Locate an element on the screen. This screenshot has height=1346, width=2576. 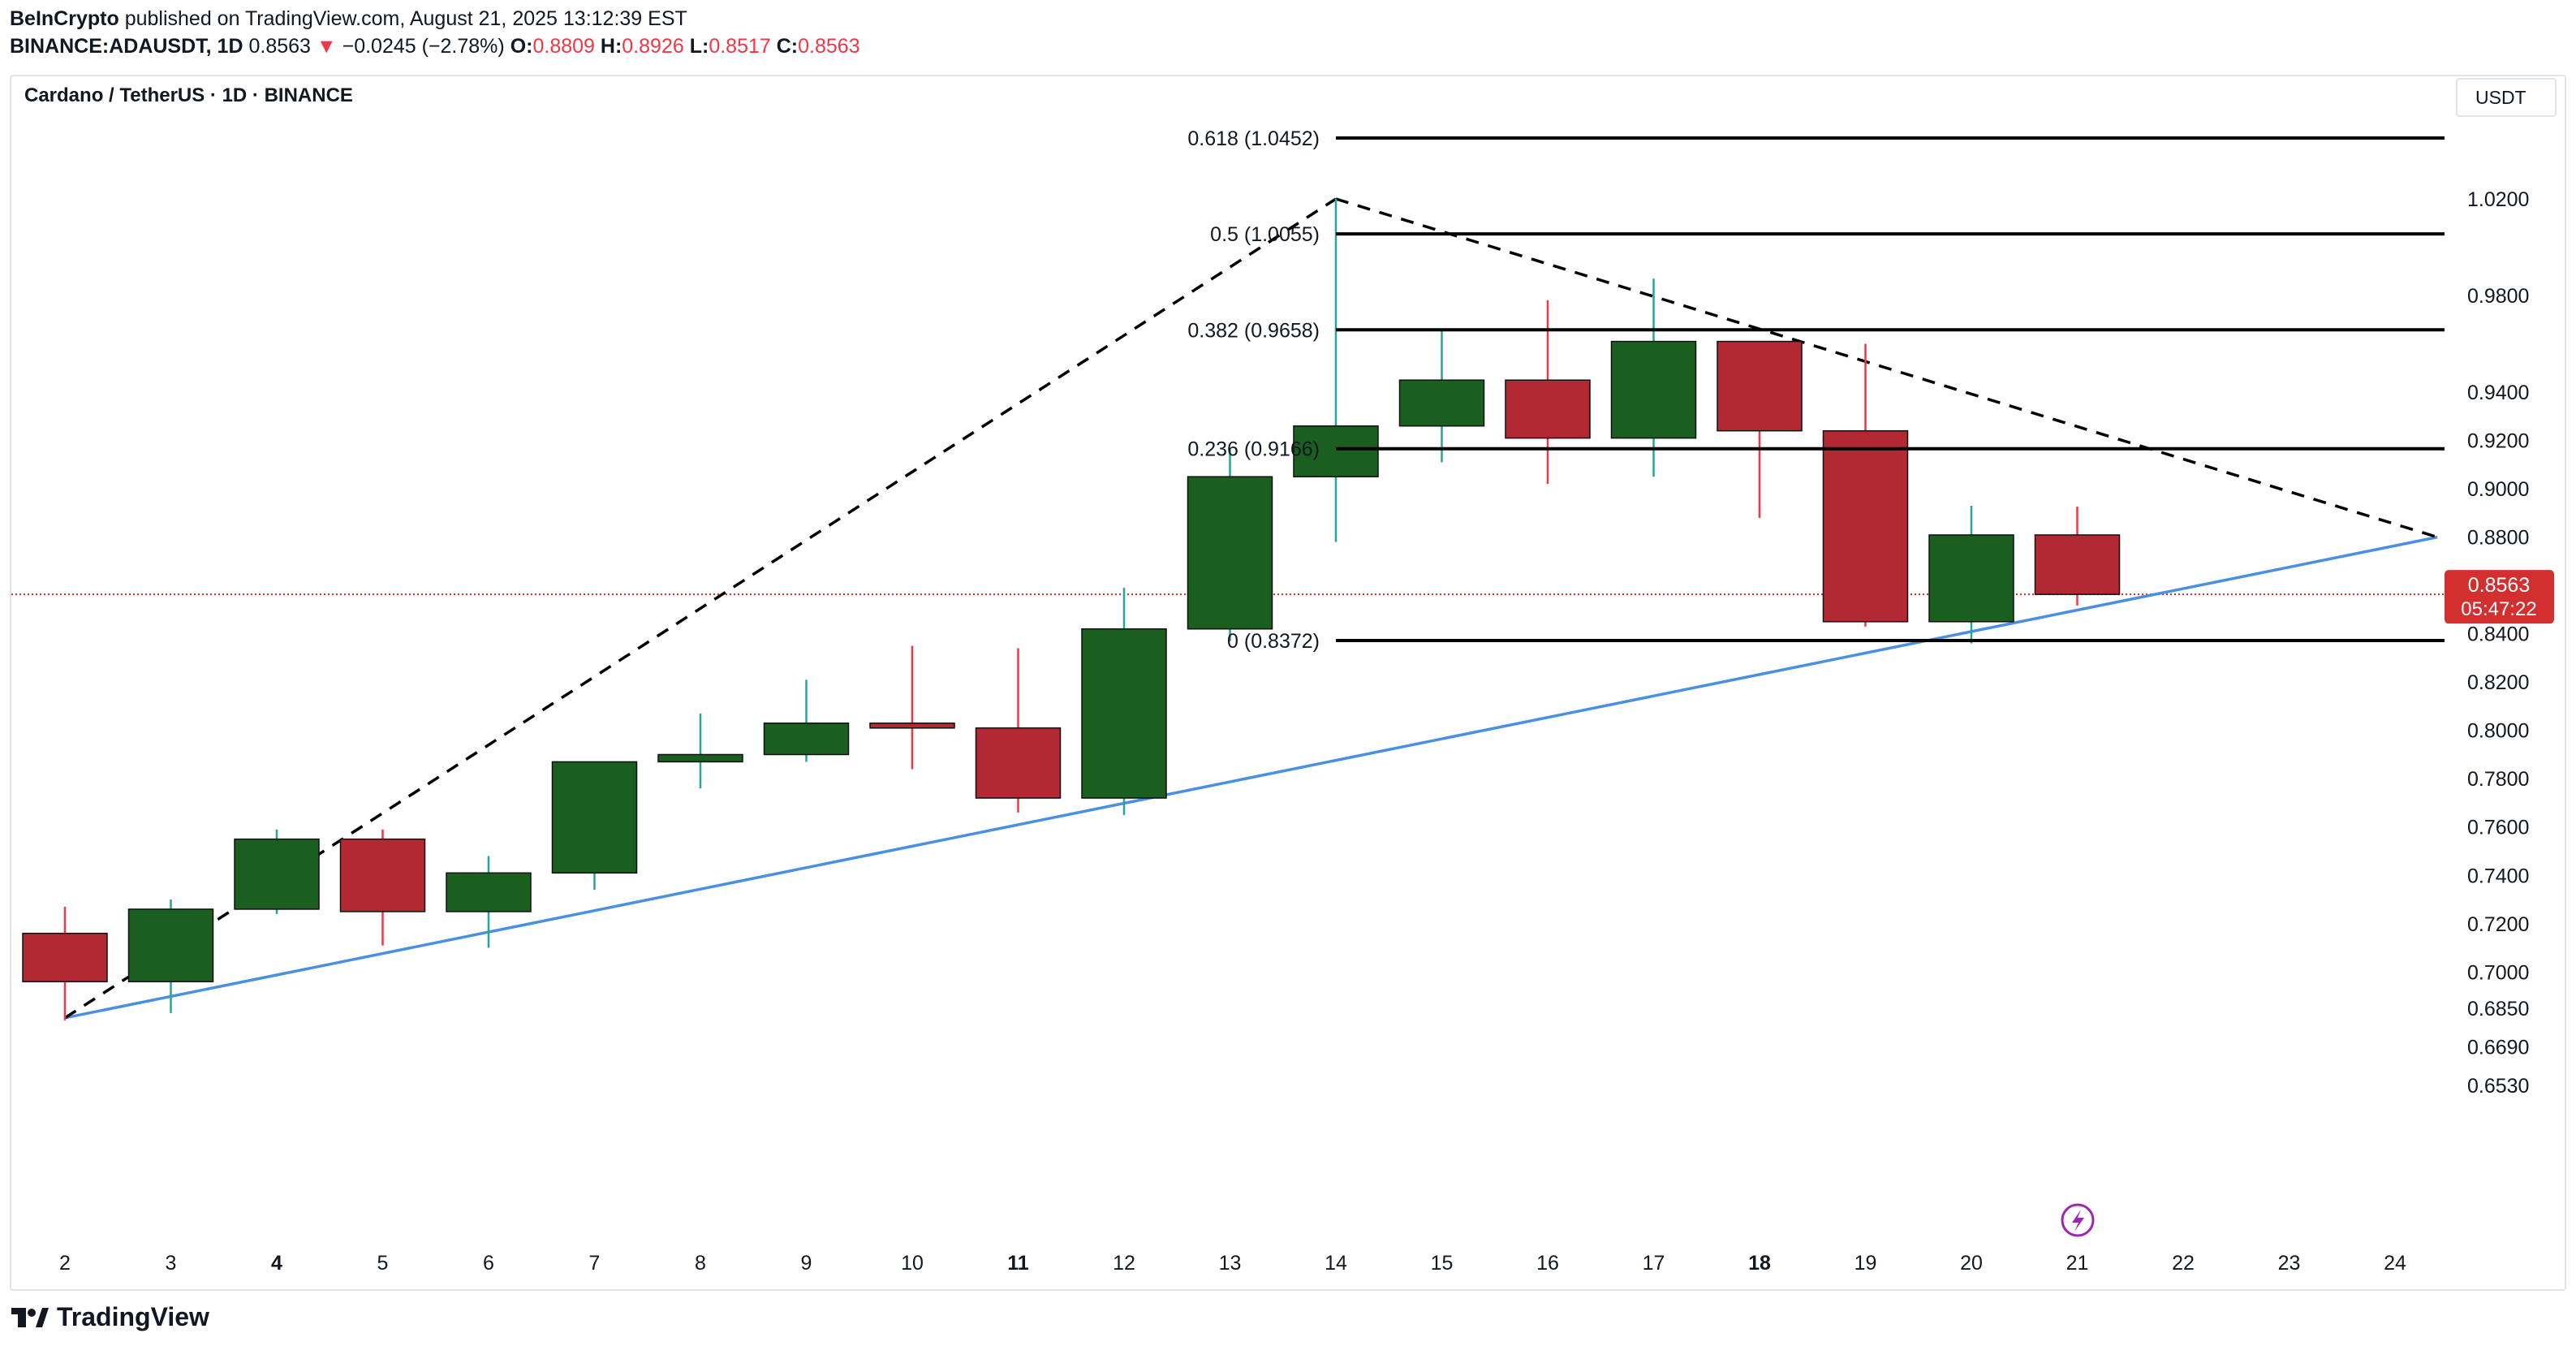
y-tick-label-7: 0.8200 is located at coordinates (2498, 682).